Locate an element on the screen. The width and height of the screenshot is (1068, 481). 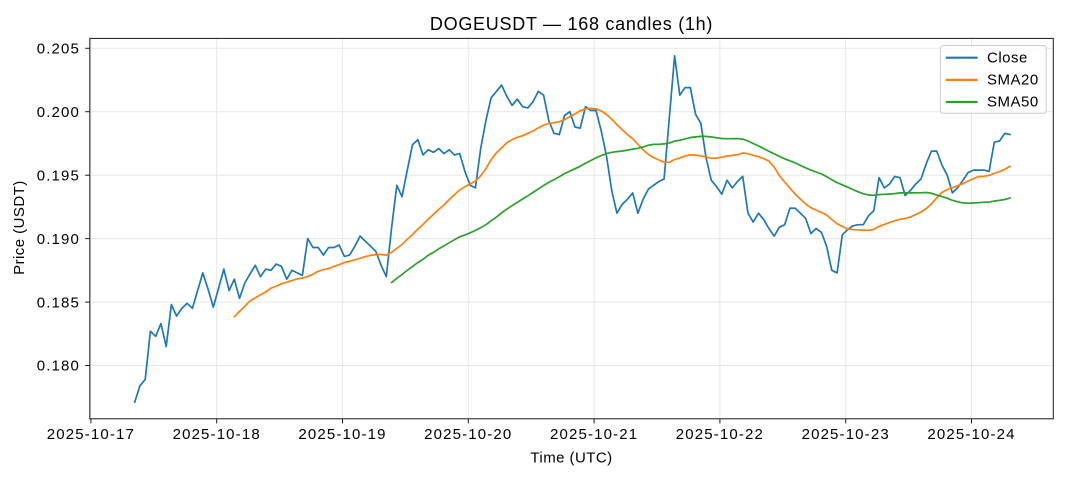
svg-text: 0.195 is located at coordinates (58, 175).